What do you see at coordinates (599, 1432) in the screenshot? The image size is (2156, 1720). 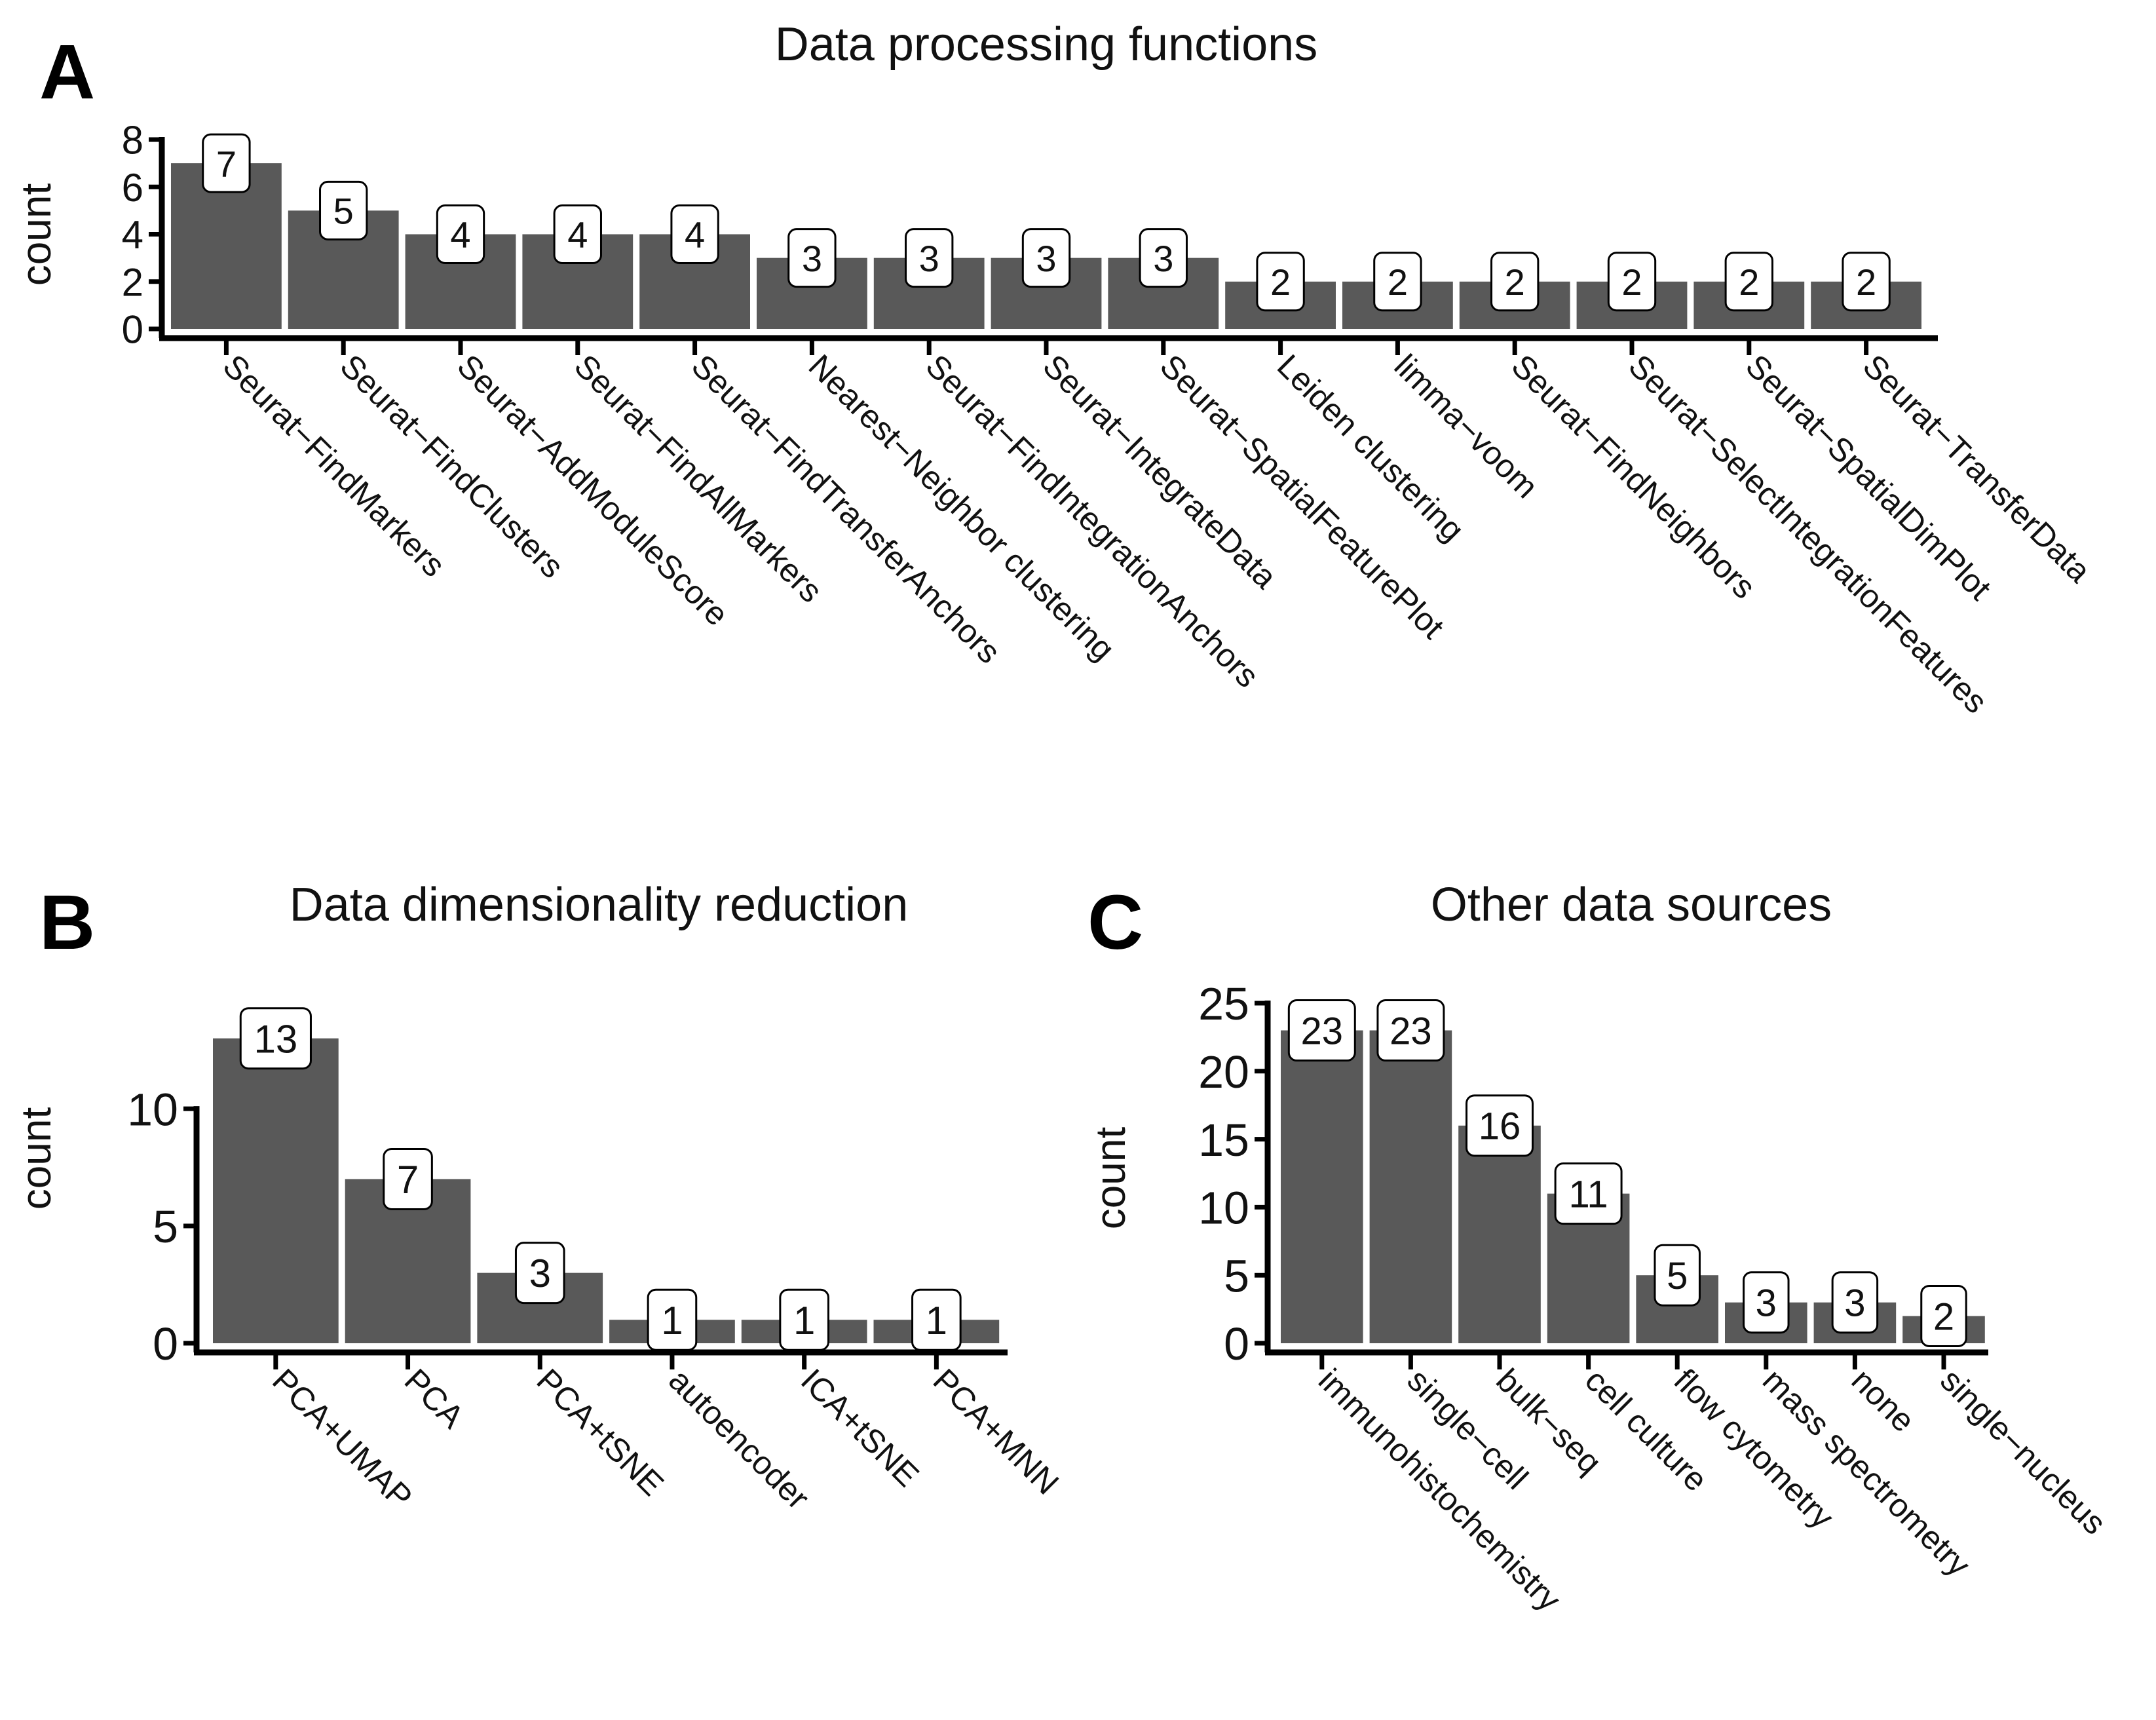 I see `panel-b-category-label: PCA+tSNE` at bounding box center [599, 1432].